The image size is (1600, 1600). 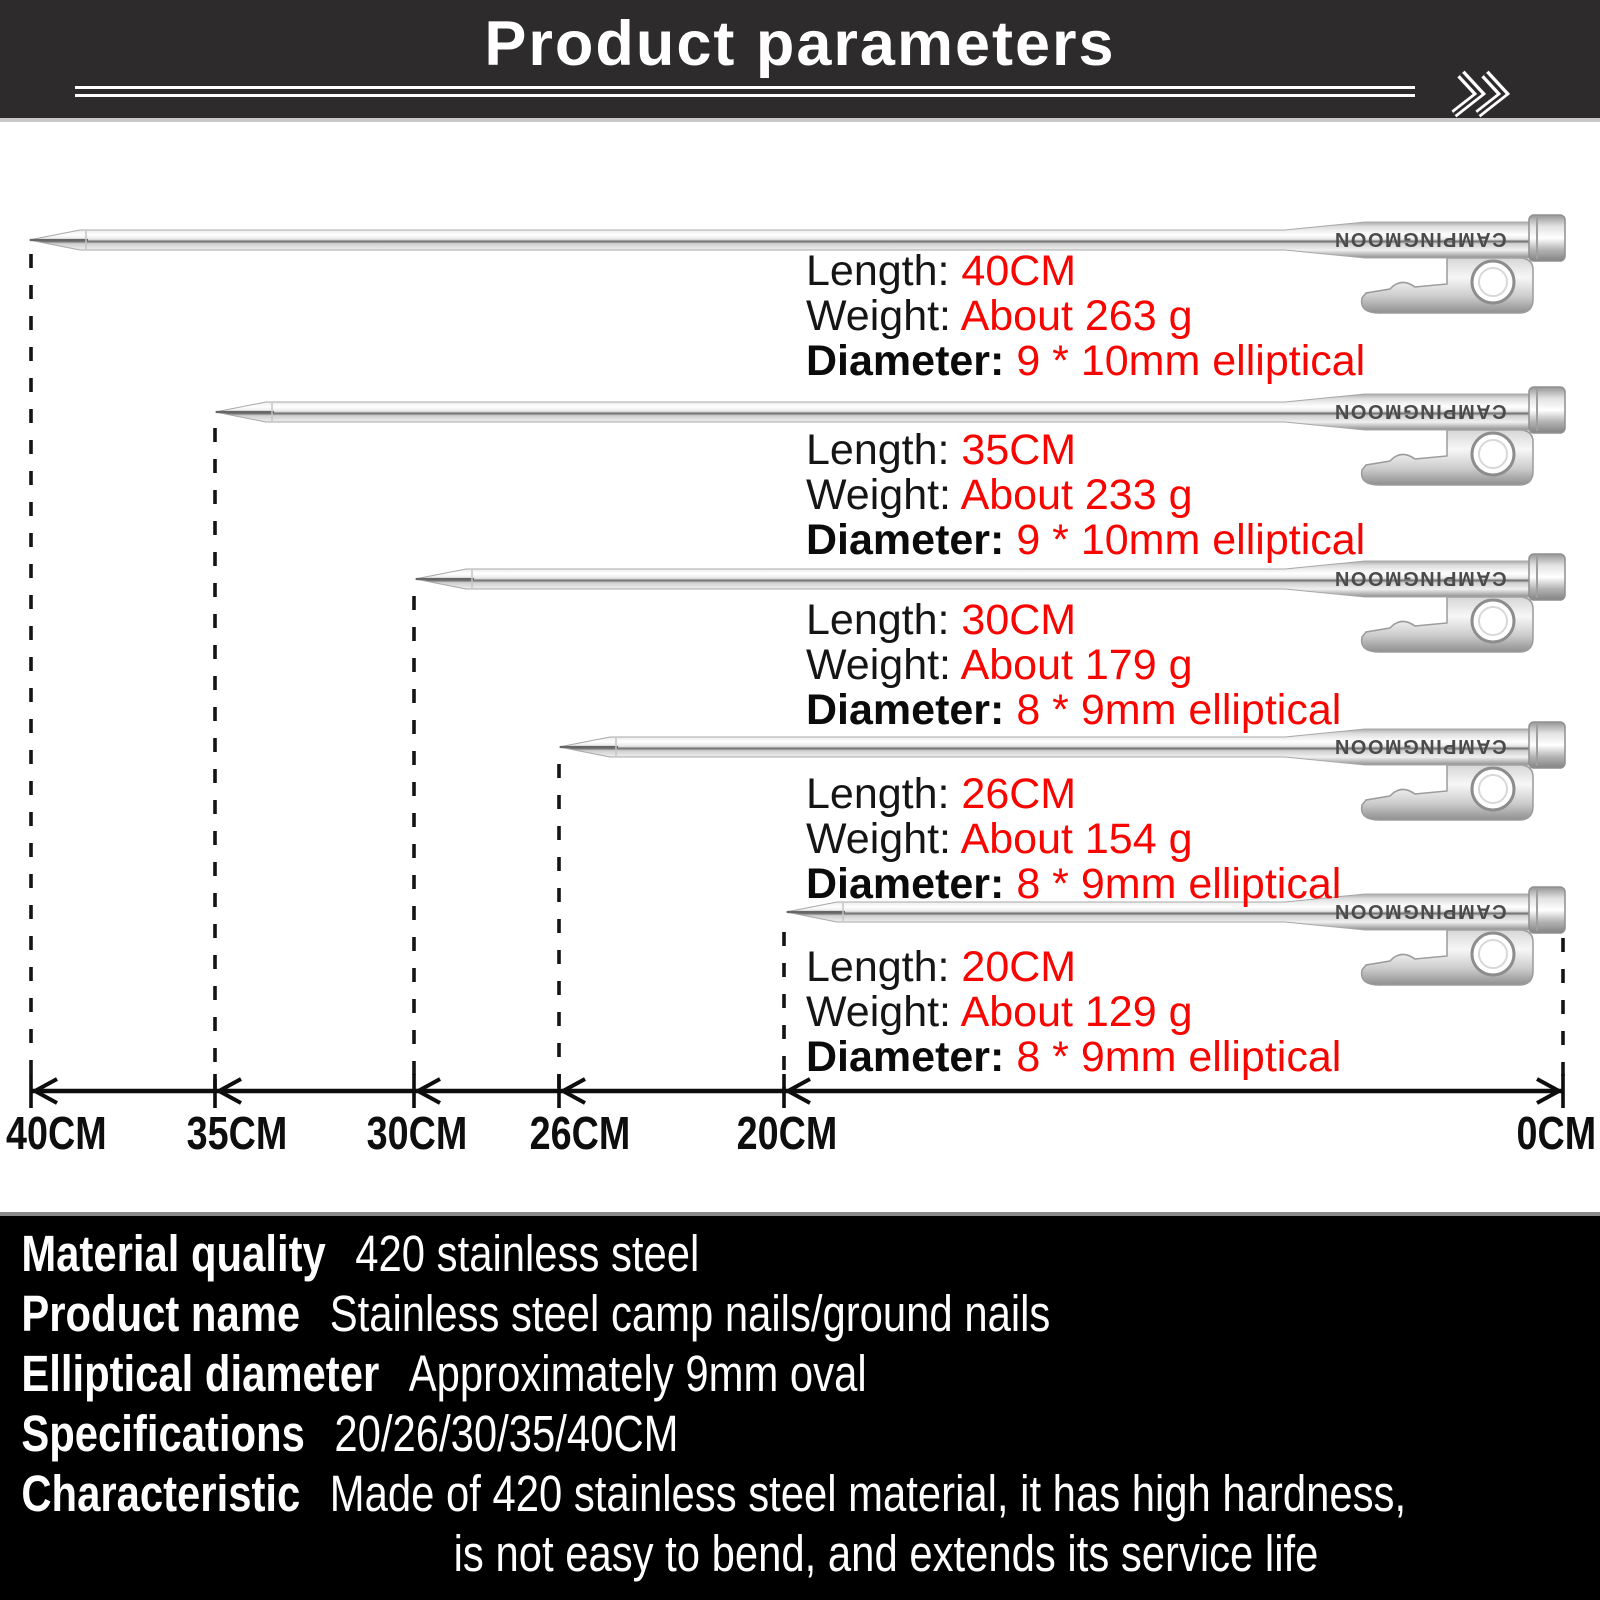 I want to click on scale-label-40cm: 40CM, so click(x=56, y=1133).